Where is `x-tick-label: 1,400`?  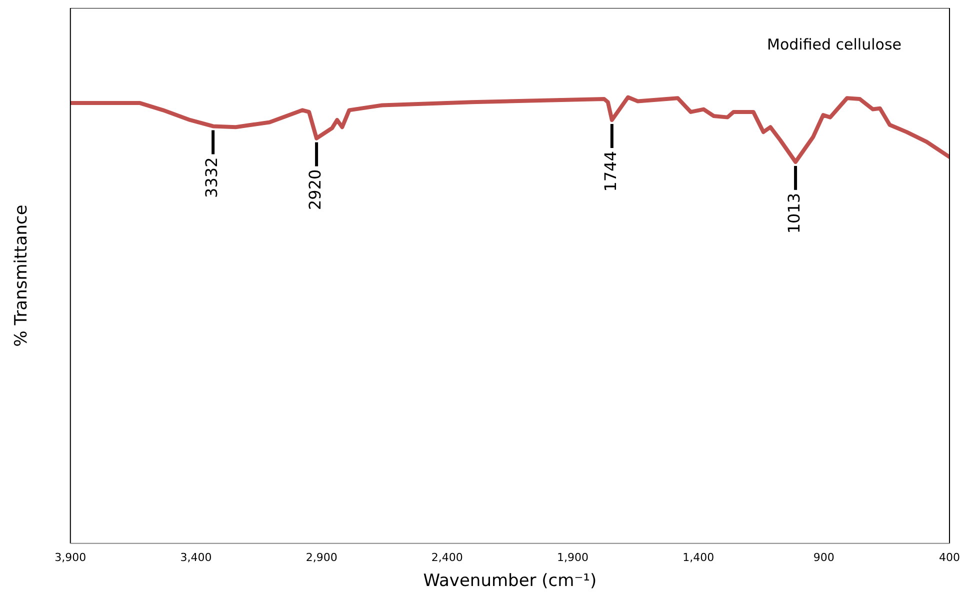
x-tick-label: 1,400 is located at coordinates (698, 557).